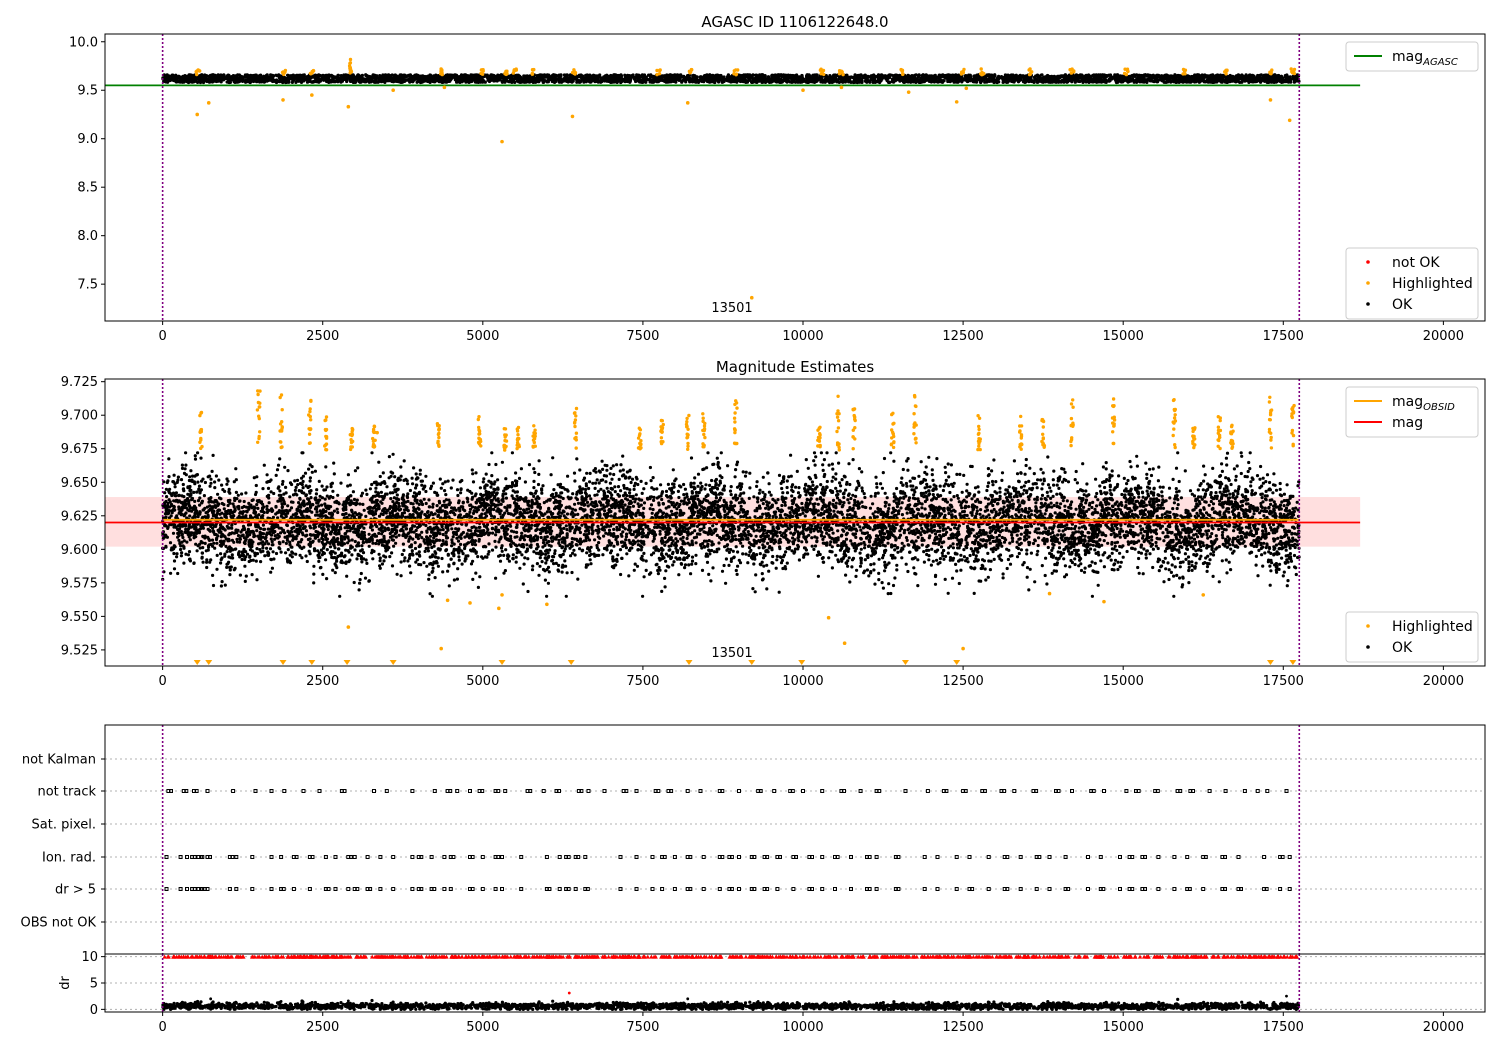  What do you see at coordinates (1123, 336) in the screenshot?
I see `agasc-x-tick-label: 15000` at bounding box center [1123, 336].